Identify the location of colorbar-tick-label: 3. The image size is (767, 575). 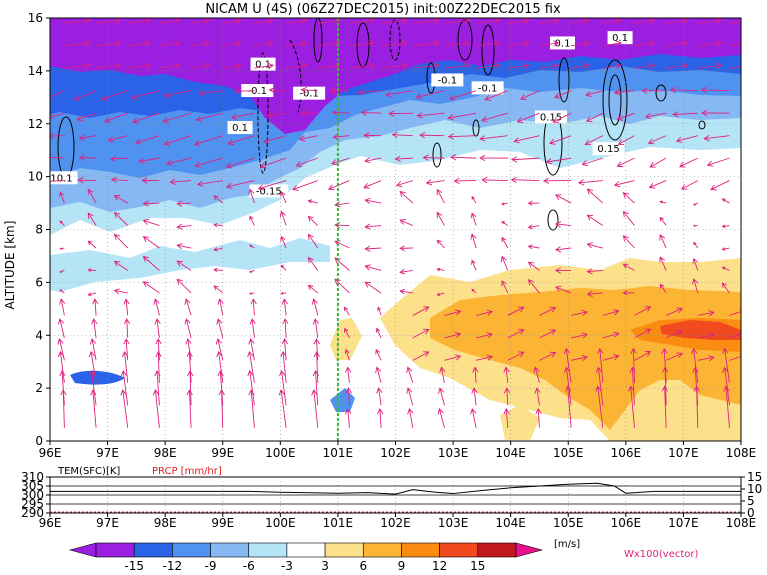
(325, 566).